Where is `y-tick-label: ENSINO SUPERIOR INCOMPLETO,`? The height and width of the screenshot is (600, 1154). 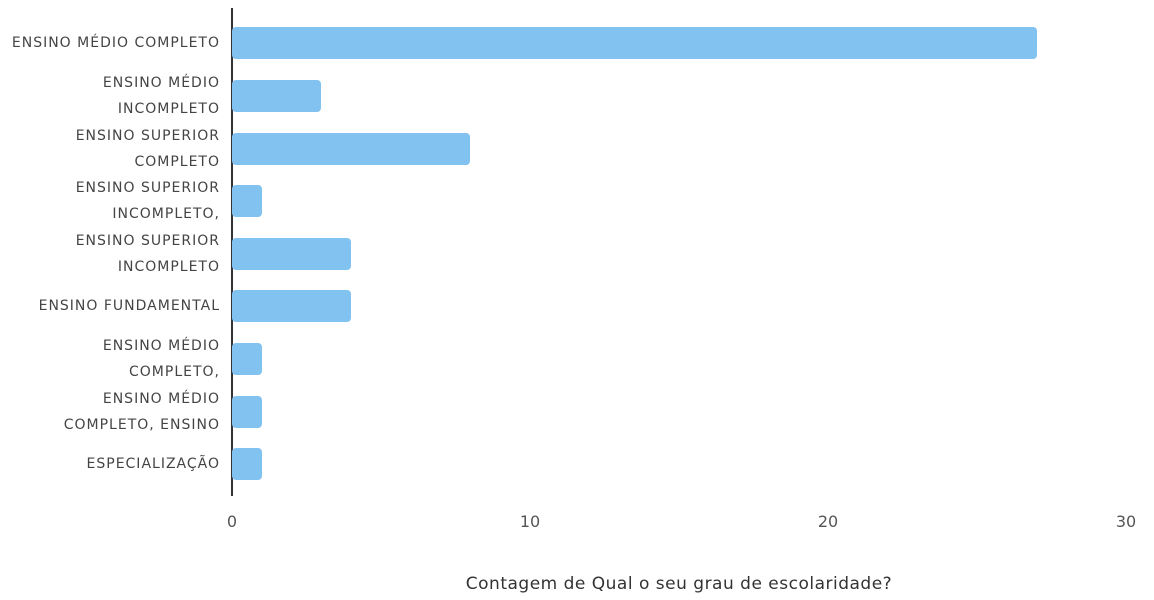
y-tick-label: ENSINO SUPERIOR INCOMPLETO, is located at coordinates (147, 201).